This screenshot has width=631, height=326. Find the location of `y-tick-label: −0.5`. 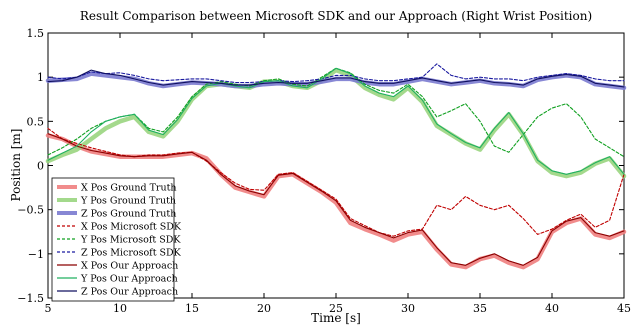

y-tick-label: −0.5 is located at coordinates (30, 210).